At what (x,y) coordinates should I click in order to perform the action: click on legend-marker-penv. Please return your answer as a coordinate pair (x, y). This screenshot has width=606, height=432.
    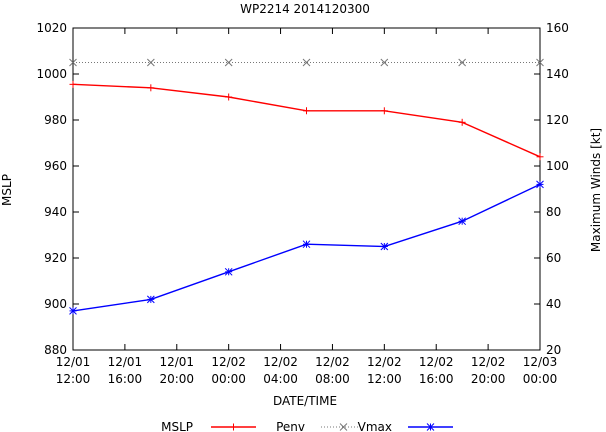
    Looking at the image, I should click on (343, 427).